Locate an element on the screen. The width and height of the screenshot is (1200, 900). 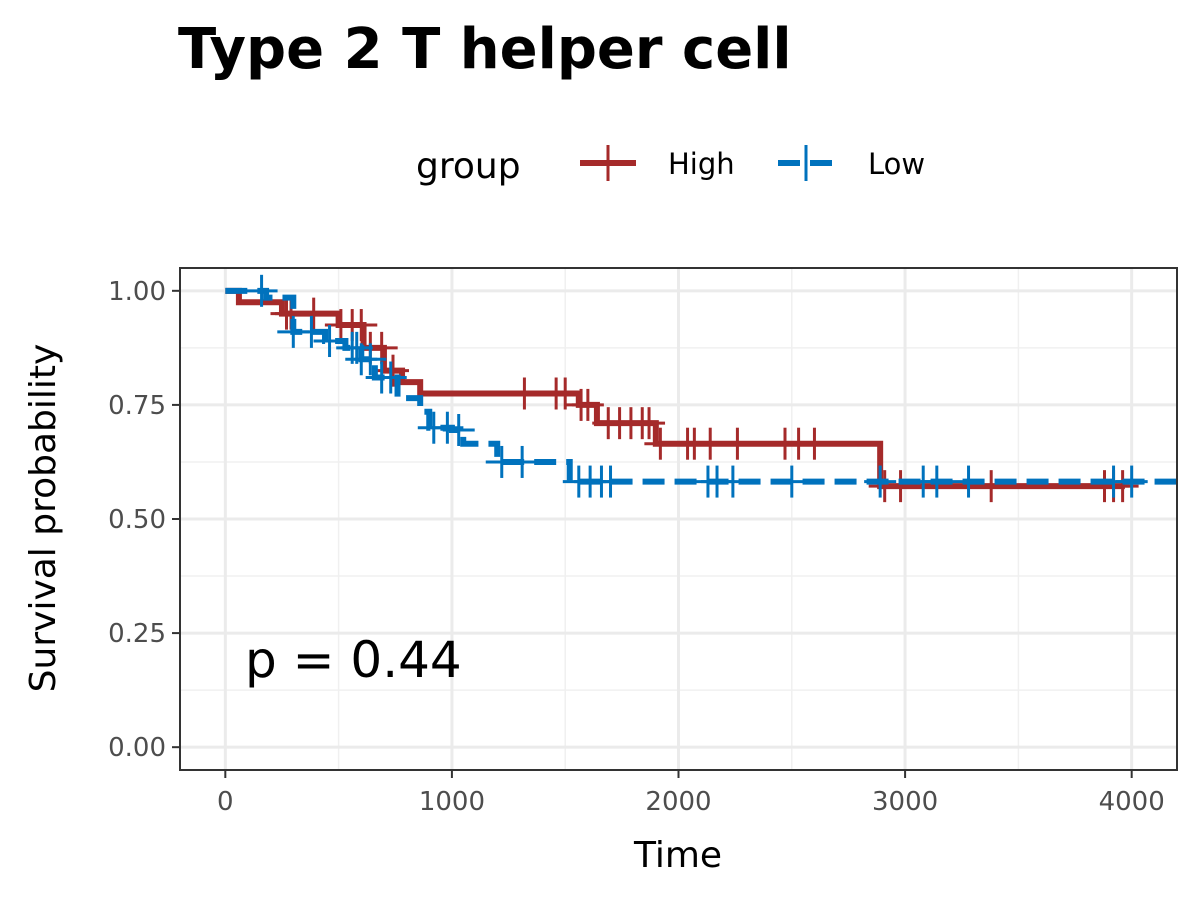
legend-item-low: Low is located at coordinates (851, 163).